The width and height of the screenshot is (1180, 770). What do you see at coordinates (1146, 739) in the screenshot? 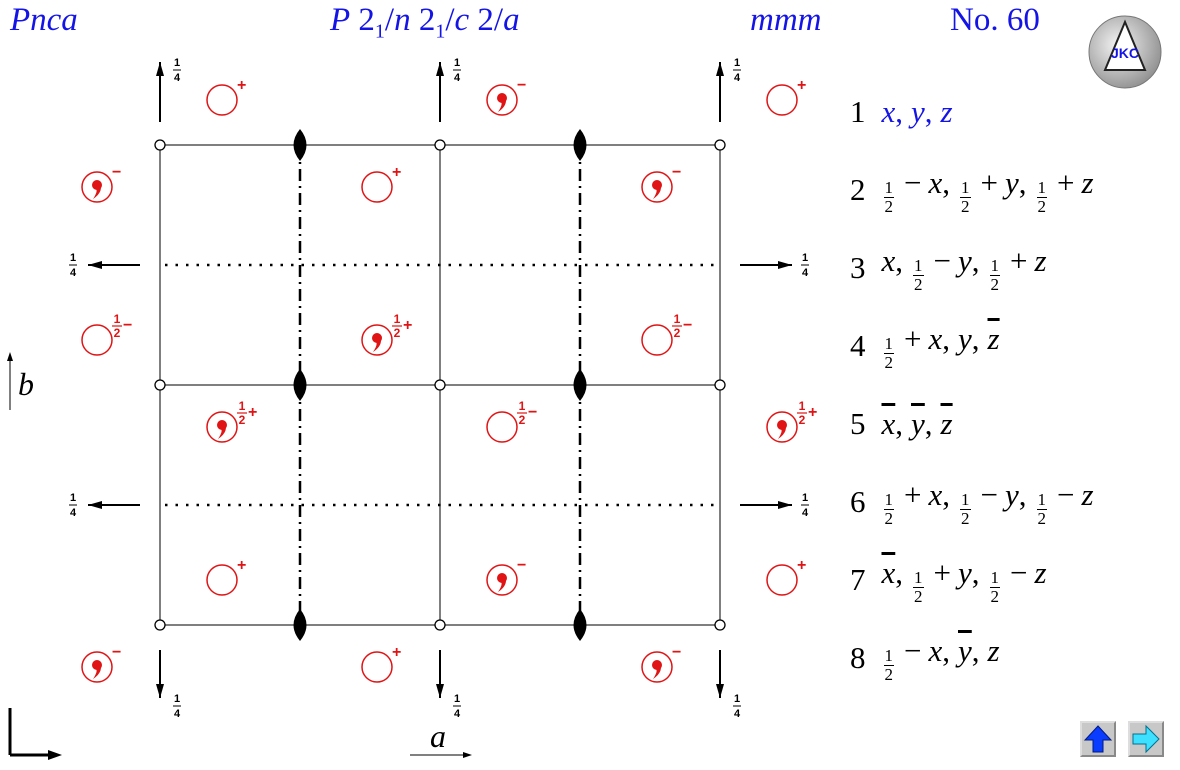
I see `next-button` at bounding box center [1146, 739].